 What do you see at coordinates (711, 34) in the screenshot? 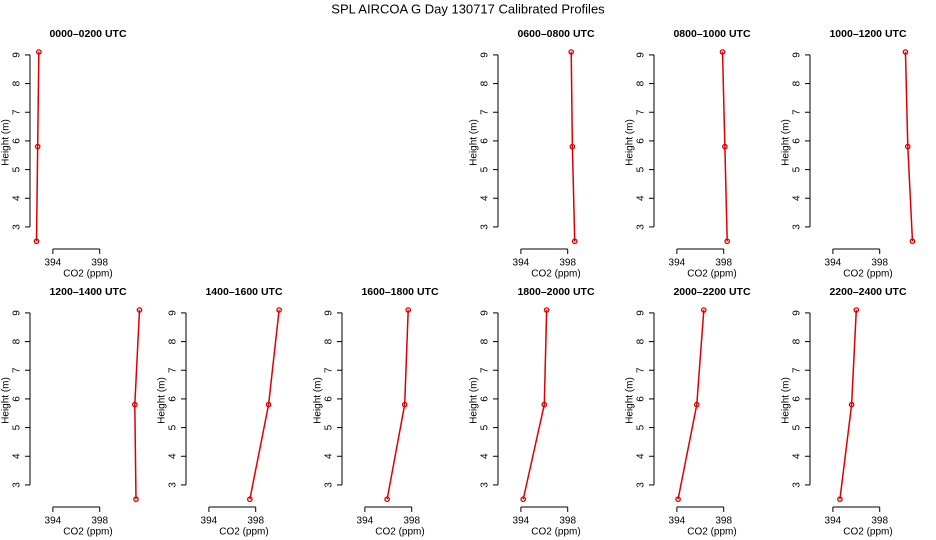
I see `panel-title: 0800–1000 UTC` at bounding box center [711, 34].